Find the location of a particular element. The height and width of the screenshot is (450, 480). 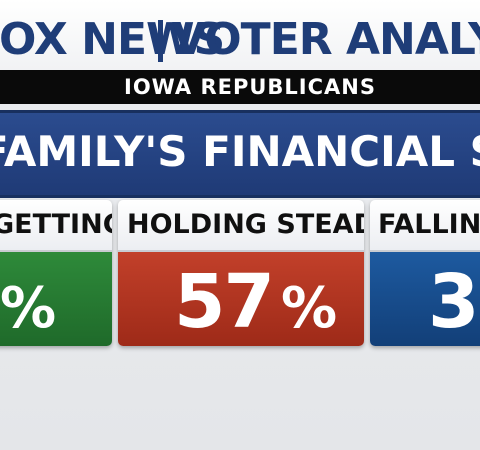

answer-percent: 32% is located at coordinates (454, 304).